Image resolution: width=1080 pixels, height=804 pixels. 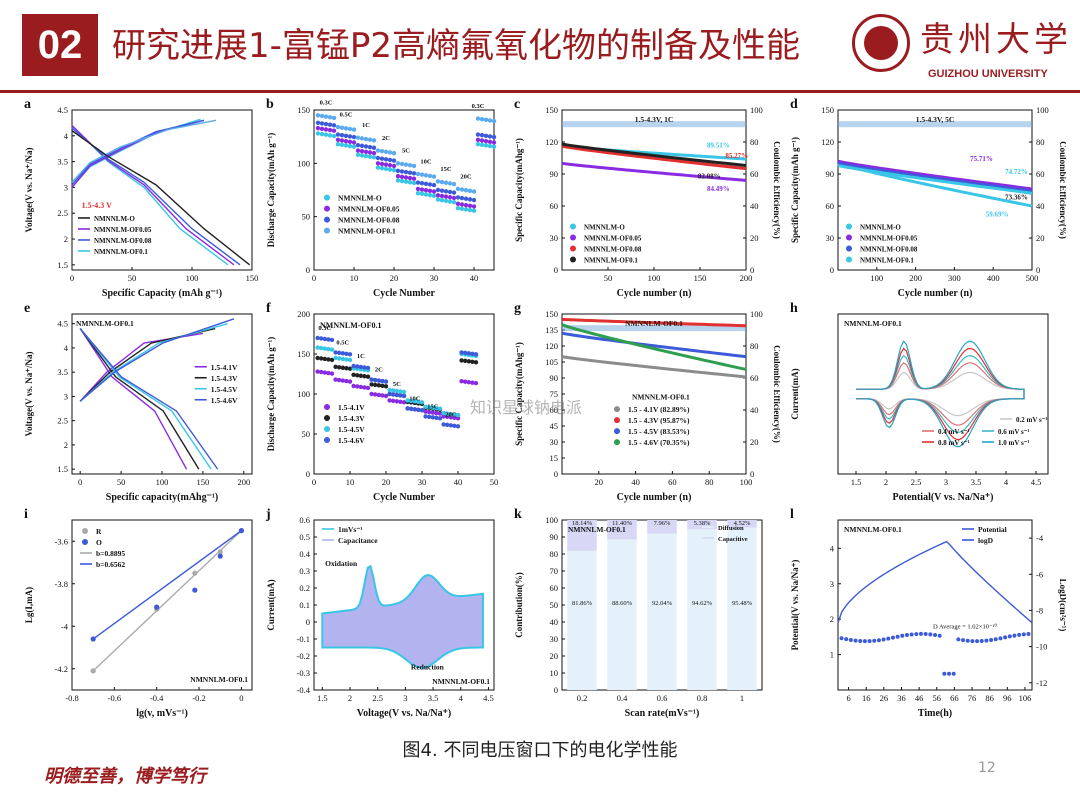 I want to click on y-axis-label: Specific Capacity(mAh g⁻¹), so click(x=795, y=190).